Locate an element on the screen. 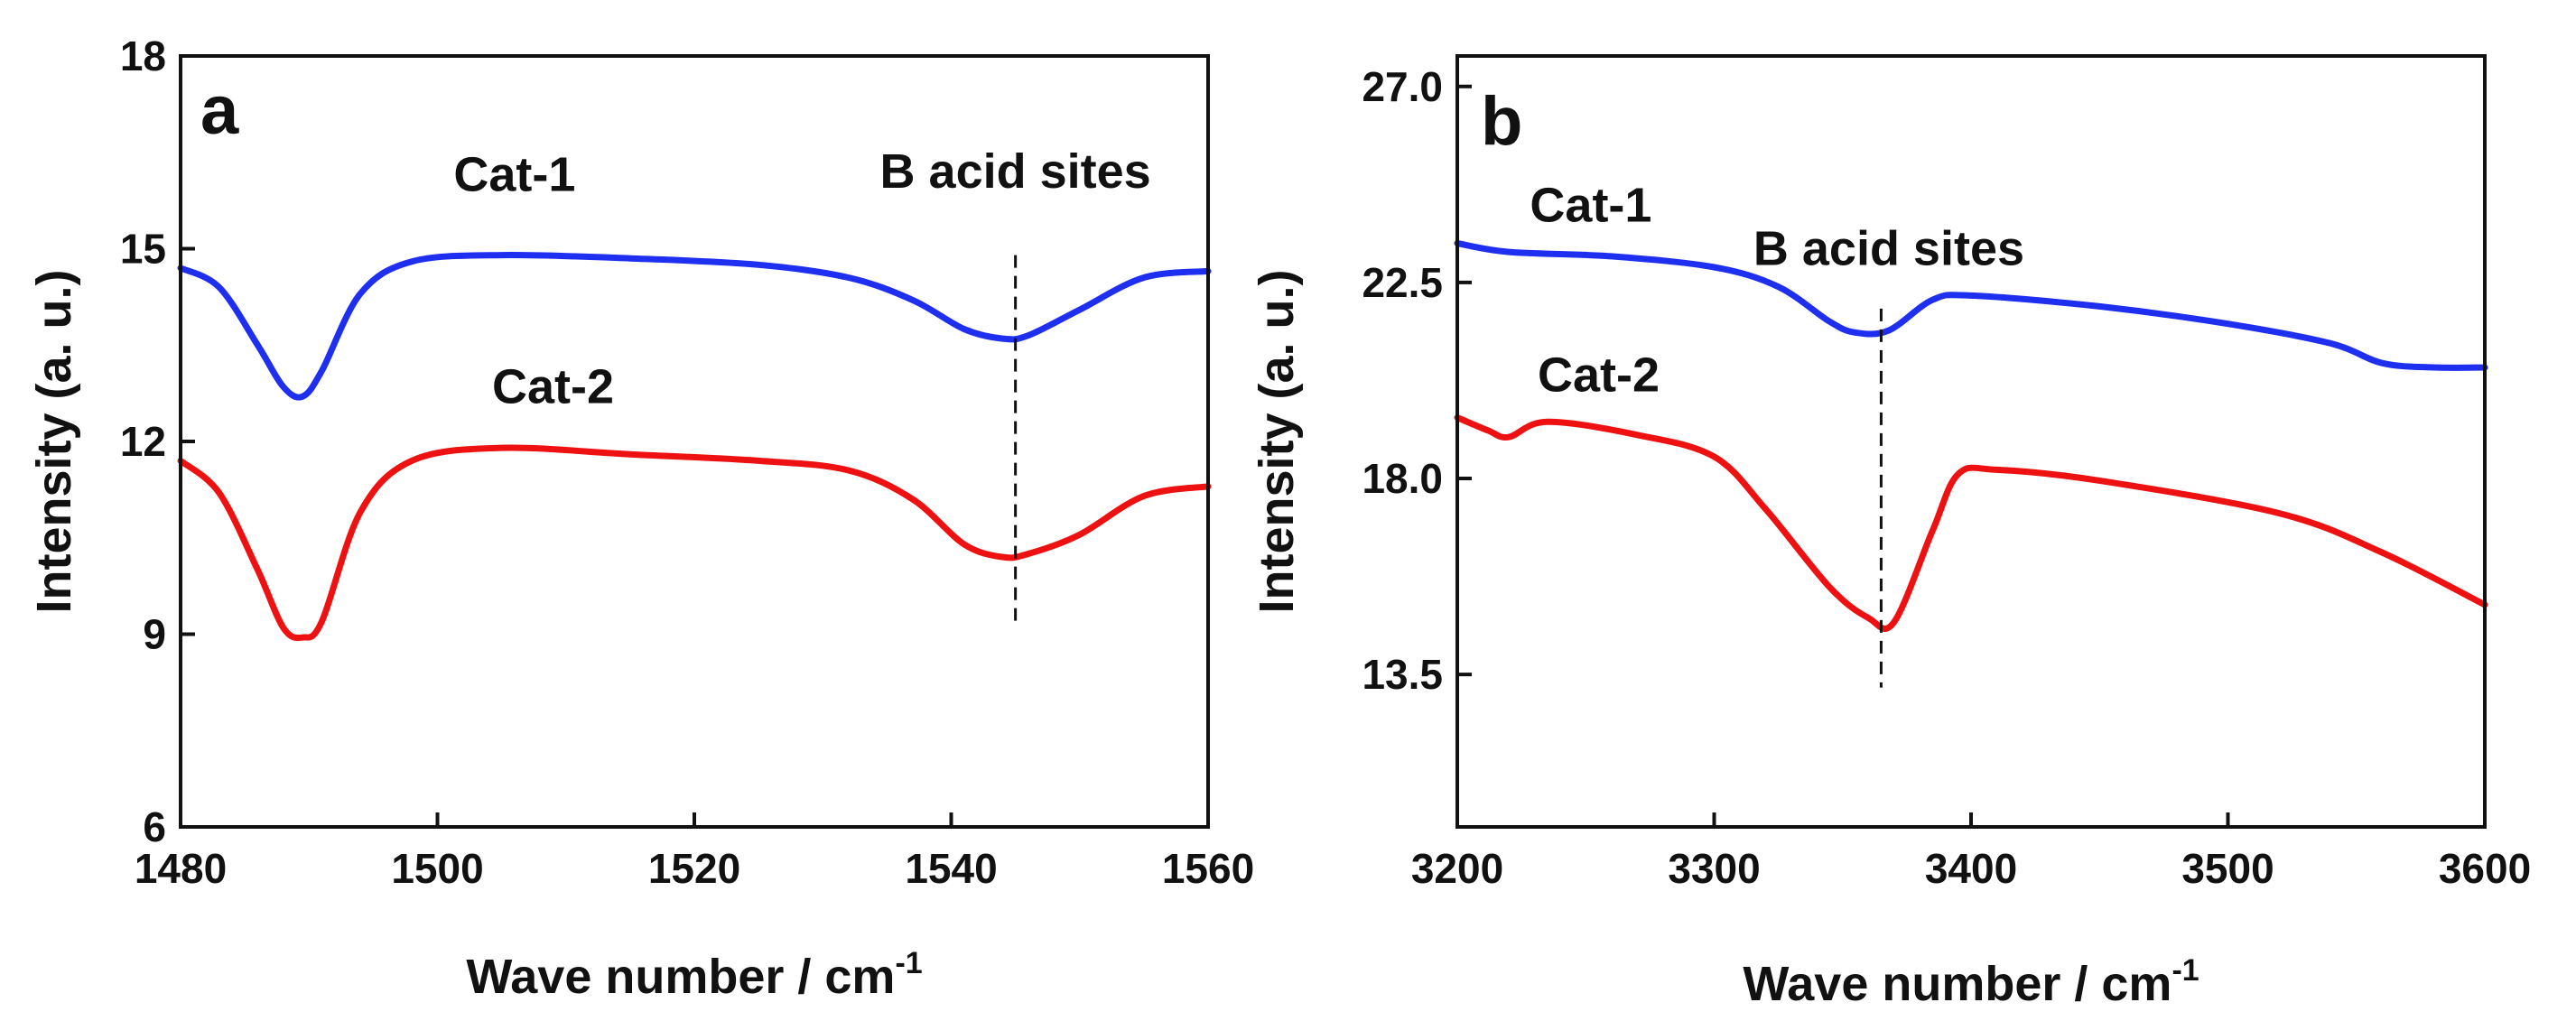 The image size is (2576, 1021). y-tick-label-a: 6 is located at coordinates (154, 827).